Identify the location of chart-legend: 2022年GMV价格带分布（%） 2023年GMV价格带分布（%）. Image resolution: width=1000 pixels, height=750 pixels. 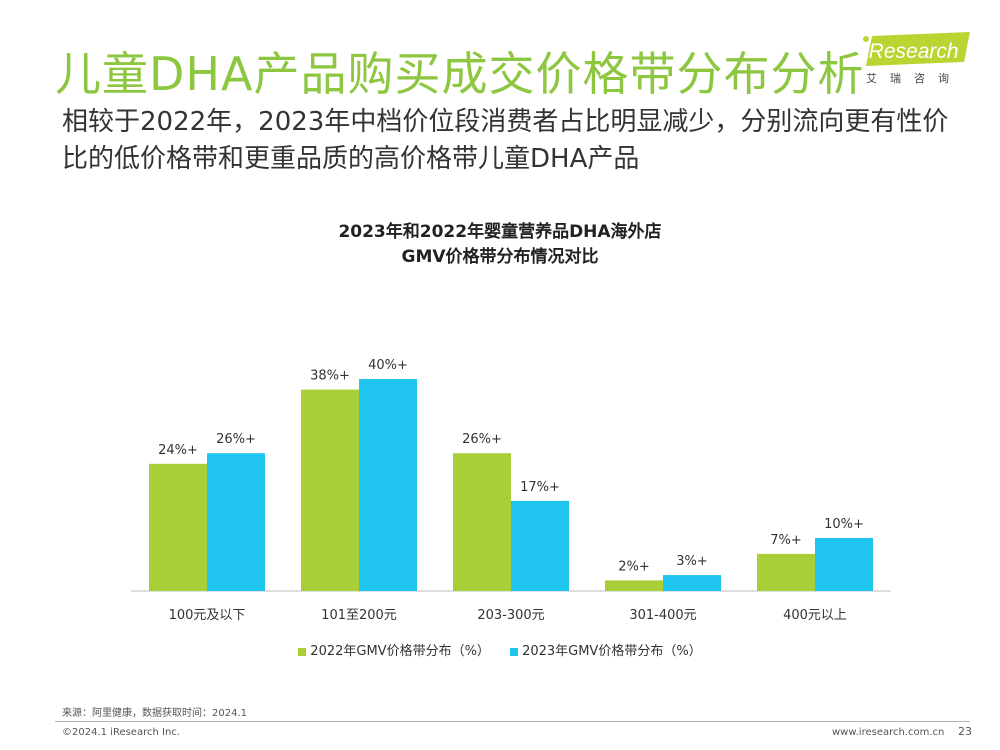
(500, 649).